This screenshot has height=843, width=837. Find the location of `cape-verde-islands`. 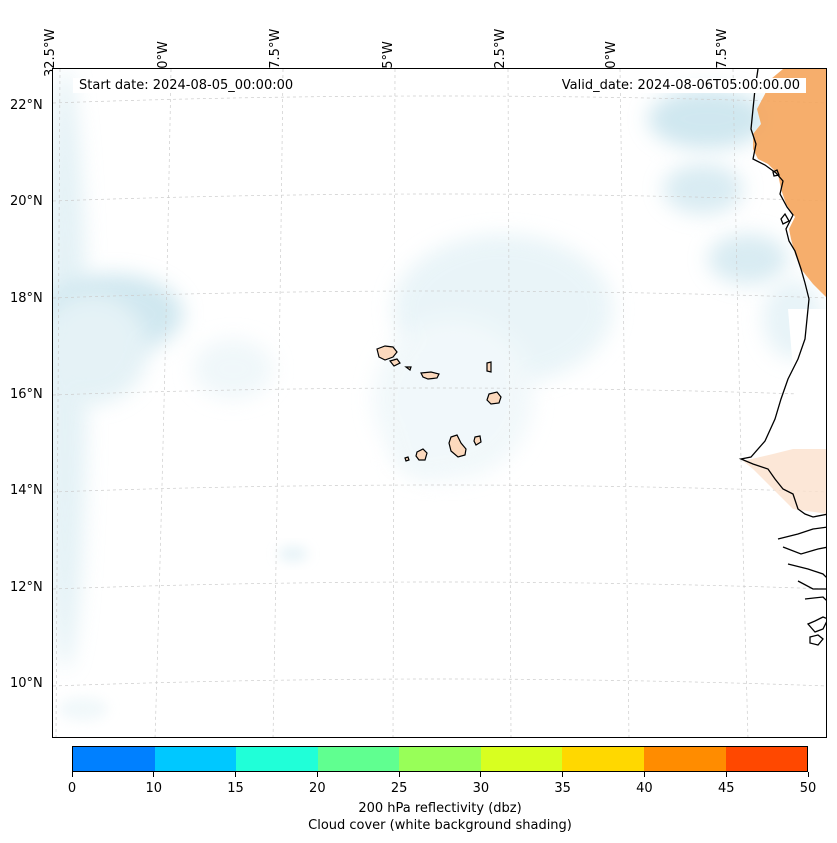

cape-verde-islands is located at coordinates (439, 403).